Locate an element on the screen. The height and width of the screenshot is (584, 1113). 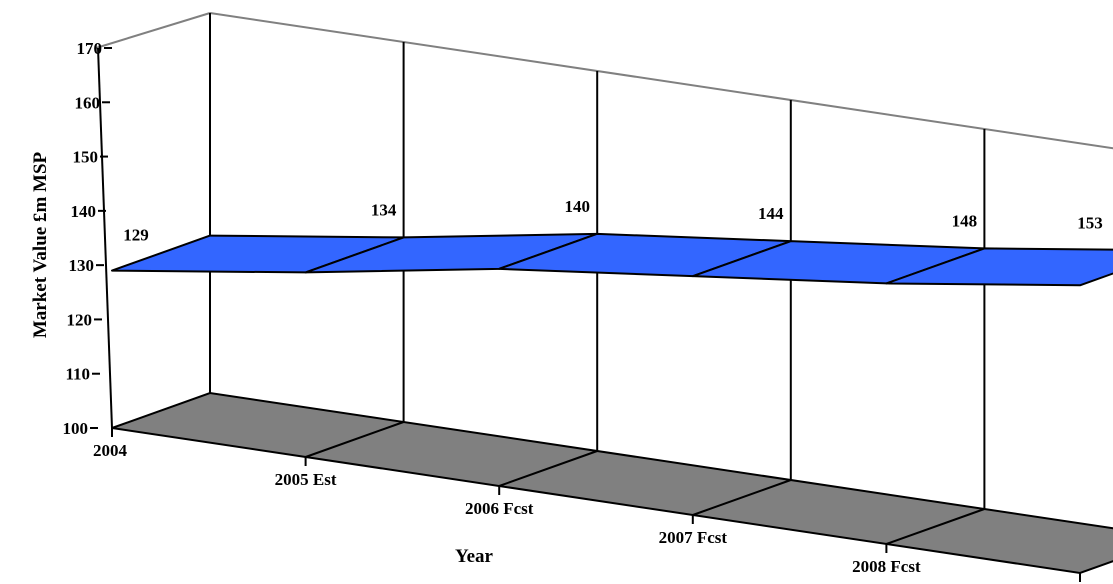
y-axis-title: Market Value £m MSP is located at coordinates (40, 244).